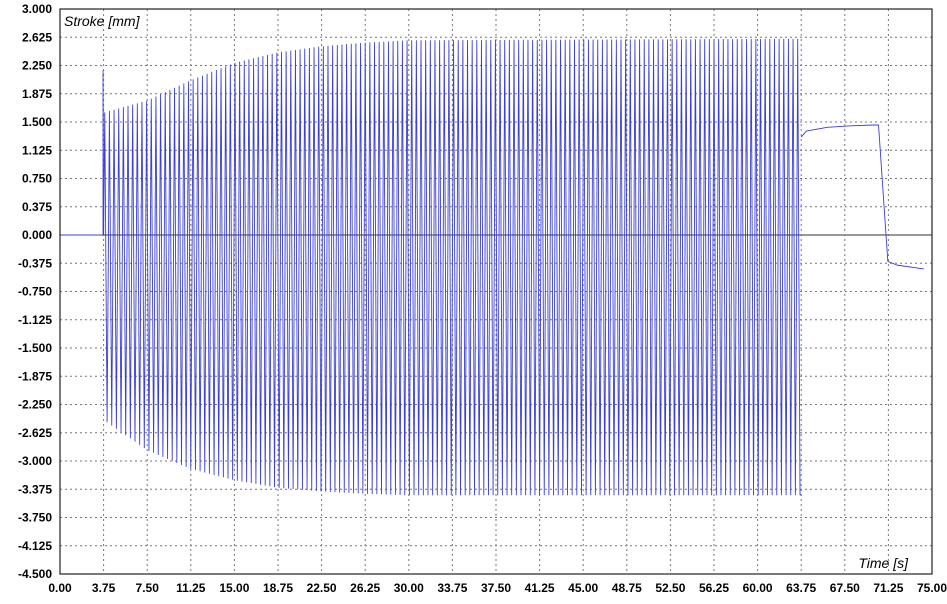 Image resolution: width=947 pixels, height=604 pixels. I want to click on y-tick-label: 2.250, so click(37, 66).